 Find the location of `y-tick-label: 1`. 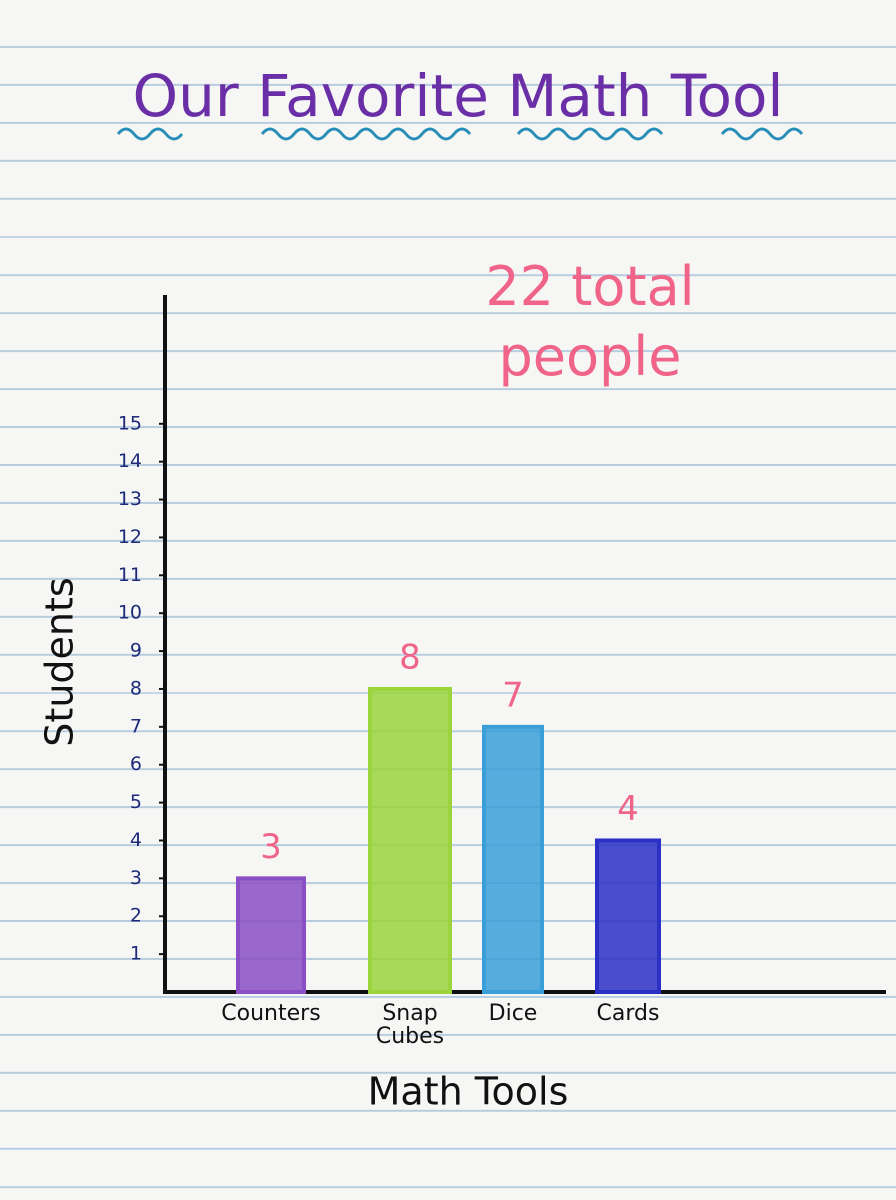

y-tick-label: 1 is located at coordinates (136, 954).